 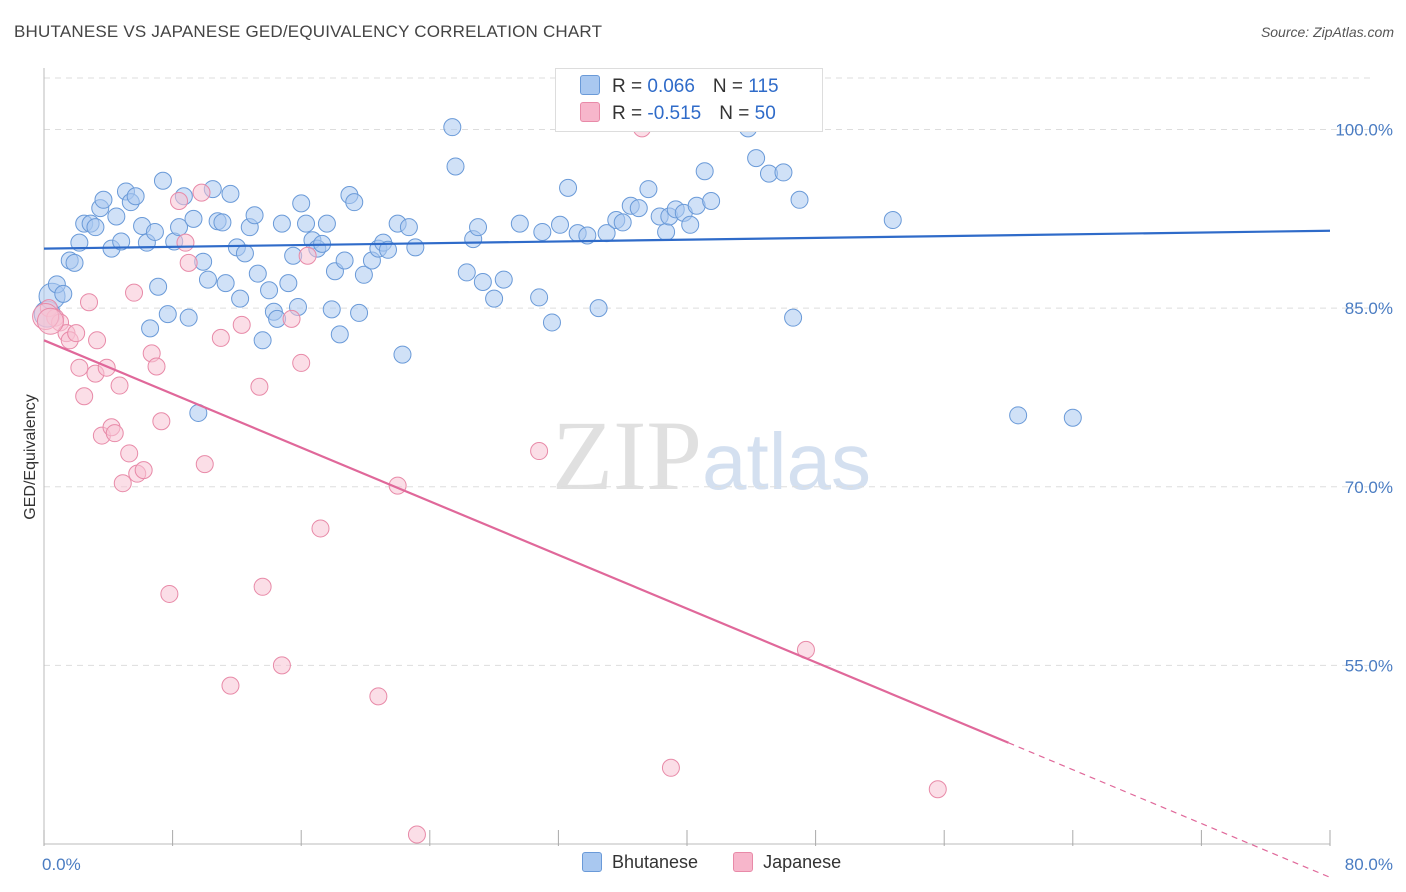 I want to click on stats-legend: R = 0.066 N = 115 R = -0.515 N = 50, so click(x=689, y=100).